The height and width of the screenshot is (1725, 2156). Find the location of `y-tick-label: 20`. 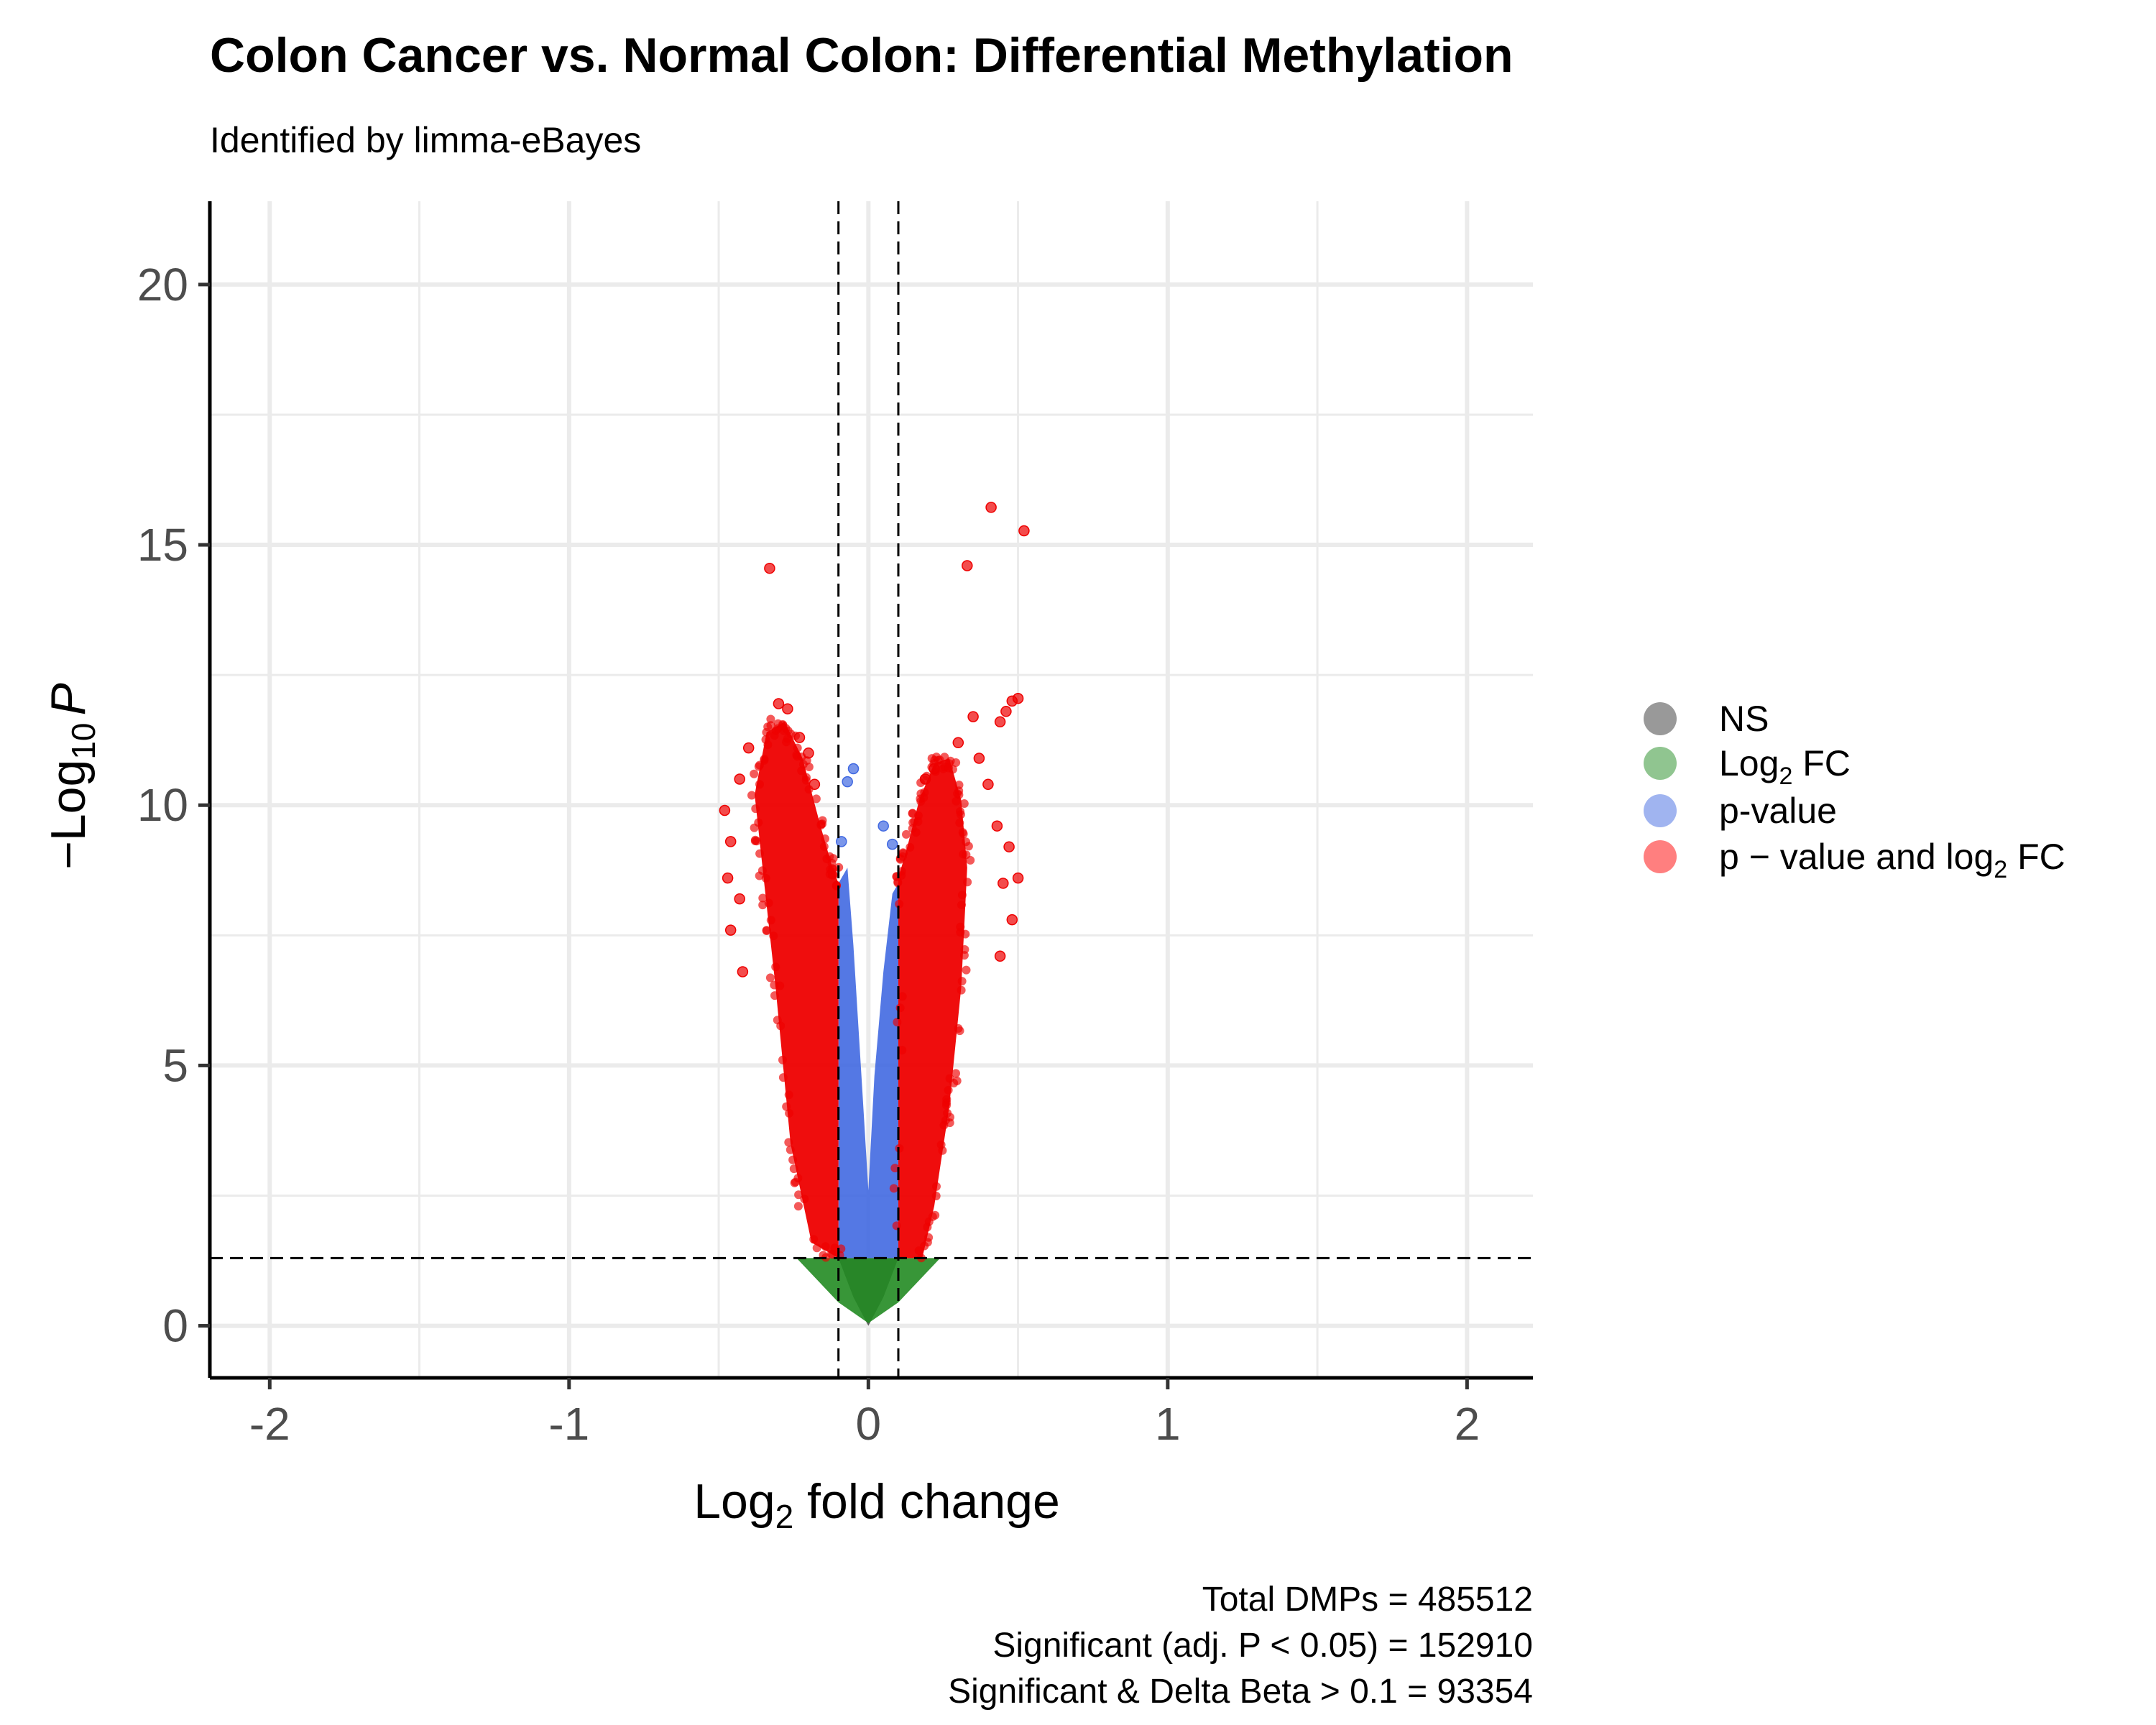

y-tick-label: 20 is located at coordinates (162, 284).